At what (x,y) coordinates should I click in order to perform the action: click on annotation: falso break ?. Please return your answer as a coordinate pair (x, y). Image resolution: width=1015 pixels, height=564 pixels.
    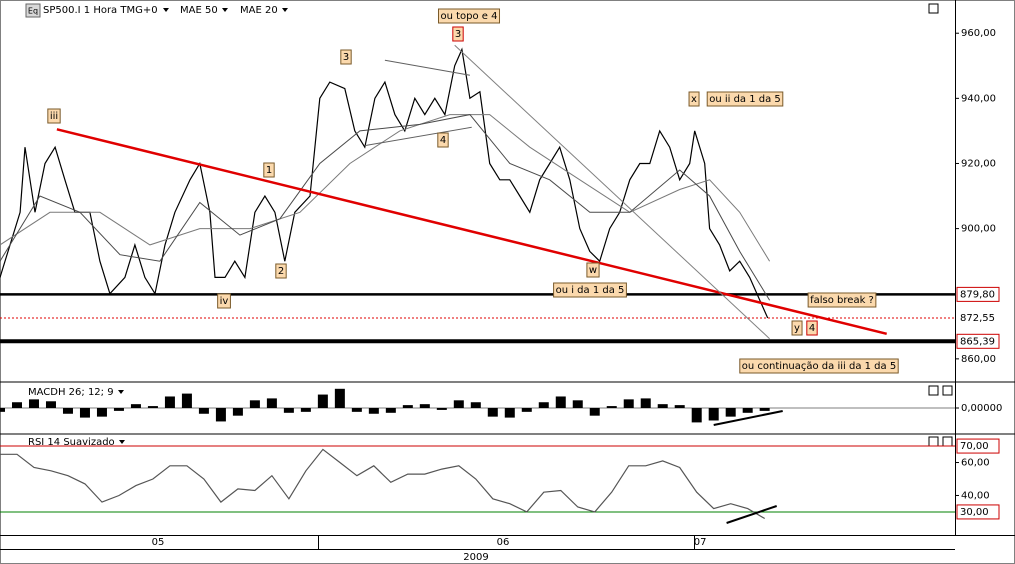
    Looking at the image, I should click on (842, 300).